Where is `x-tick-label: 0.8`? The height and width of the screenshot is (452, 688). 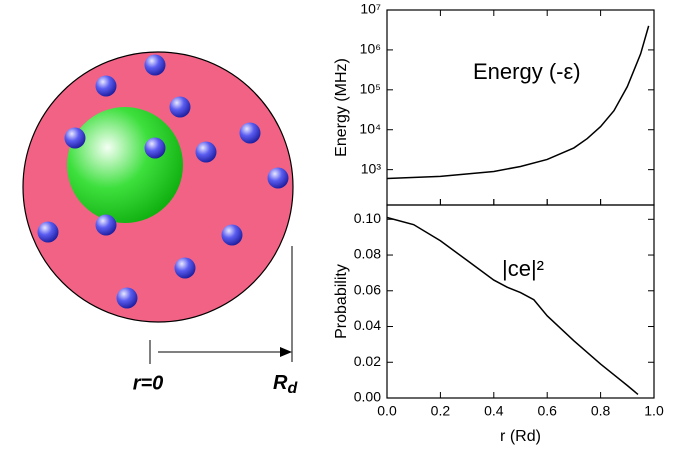
x-tick-label: 0.8 is located at coordinates (601, 411).